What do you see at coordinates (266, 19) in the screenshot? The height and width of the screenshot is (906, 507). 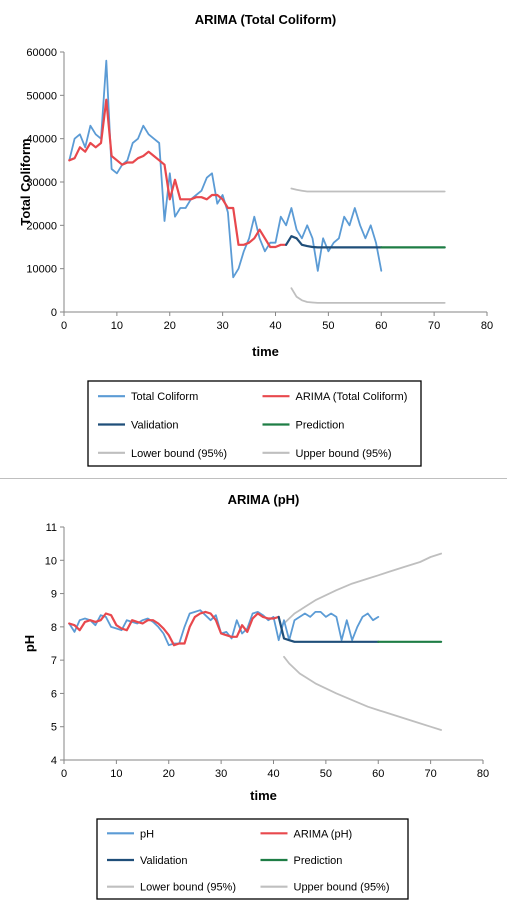 I see `chart-title: ARIMA (Total Coliform)` at bounding box center [266, 19].